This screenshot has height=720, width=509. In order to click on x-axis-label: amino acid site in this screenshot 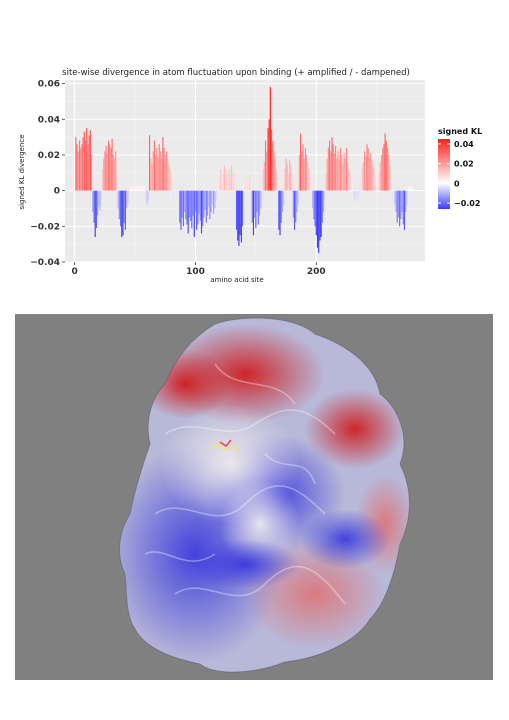, I will do `click(236, 280)`.